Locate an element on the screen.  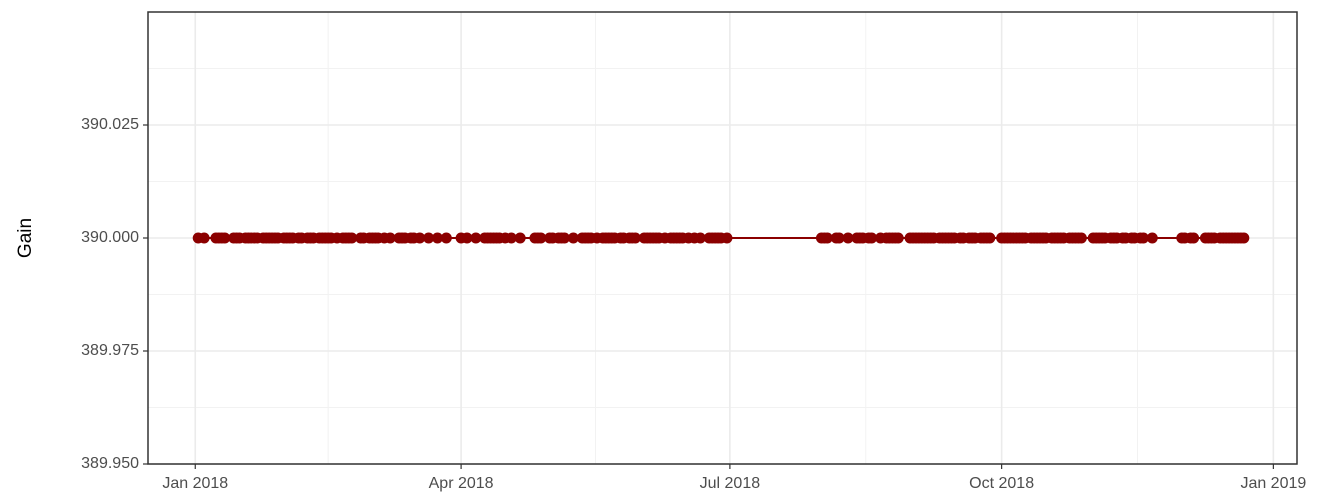
y-tick-label: 390.000 is located at coordinates (110, 237).